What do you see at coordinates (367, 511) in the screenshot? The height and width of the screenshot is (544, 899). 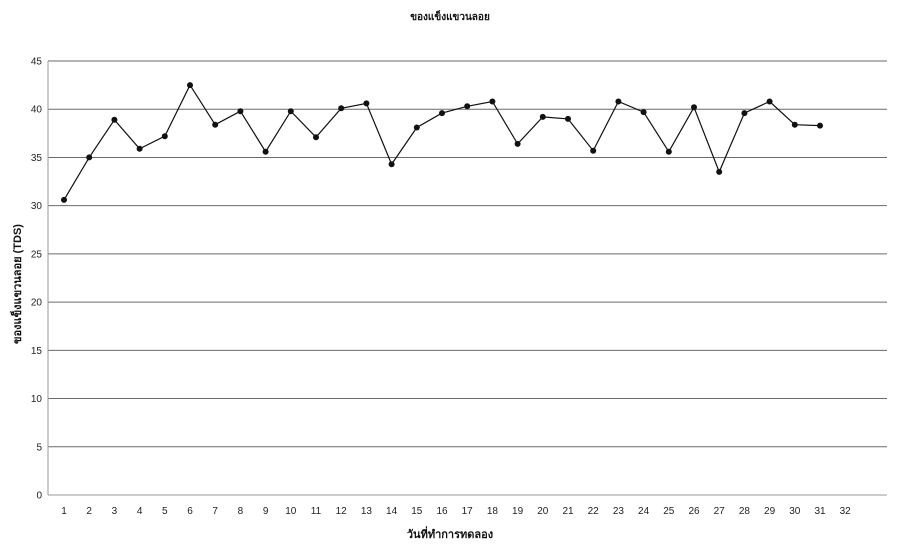 I see `x-tick-label: 13` at bounding box center [367, 511].